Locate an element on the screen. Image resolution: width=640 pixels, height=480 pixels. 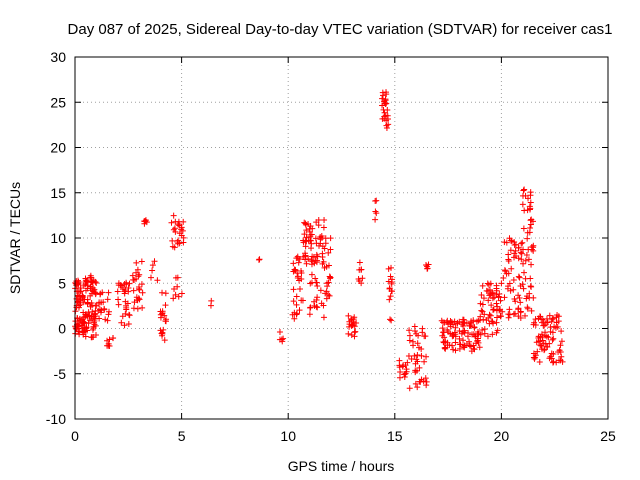
x-tick-label: 5 is located at coordinates (182, 436).